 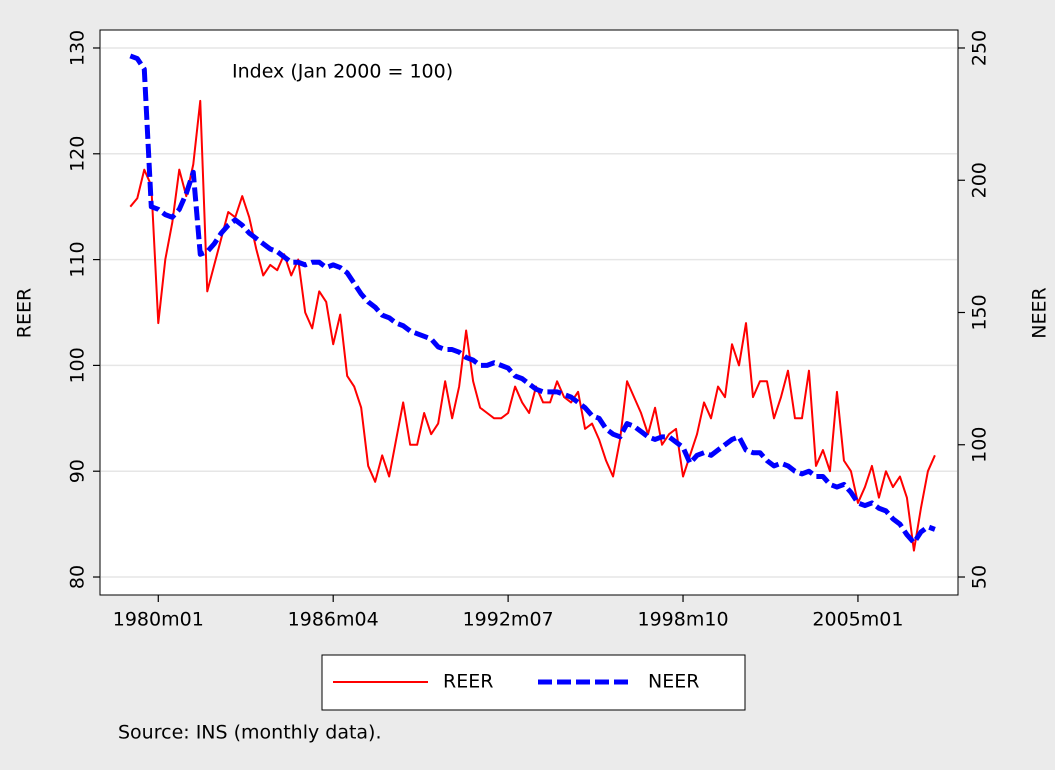 What do you see at coordinates (980, 577) in the screenshot?
I see `y2-tick-label: 50` at bounding box center [980, 577].